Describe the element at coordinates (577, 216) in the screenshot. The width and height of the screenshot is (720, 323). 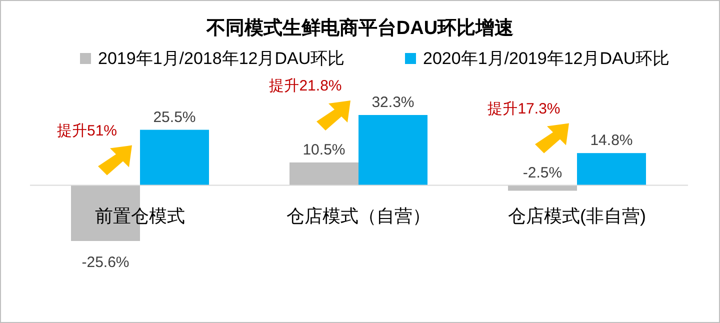
I see `x-tick-label: 仓店模式(非自营)` at that location.